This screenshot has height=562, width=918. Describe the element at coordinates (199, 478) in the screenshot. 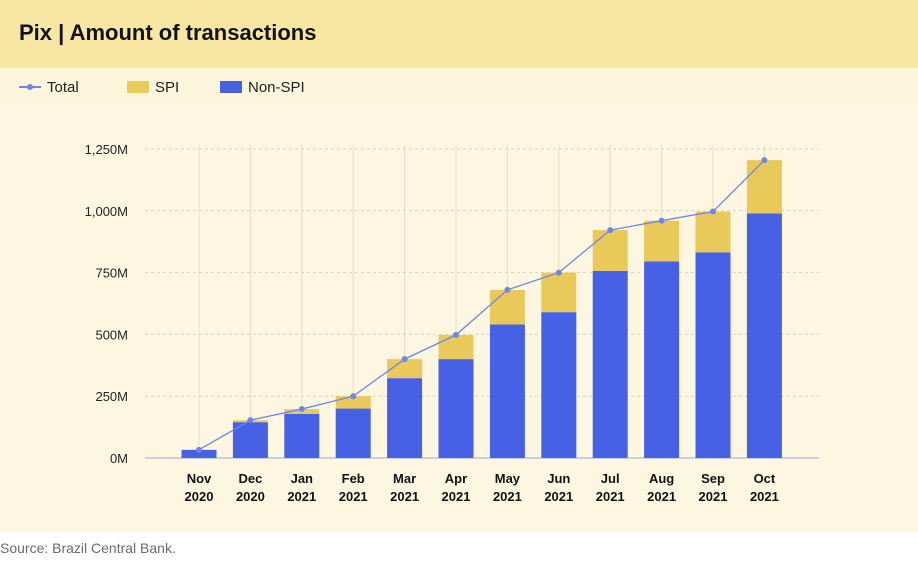

I see `x-tick-label-month: Nov` at that location.